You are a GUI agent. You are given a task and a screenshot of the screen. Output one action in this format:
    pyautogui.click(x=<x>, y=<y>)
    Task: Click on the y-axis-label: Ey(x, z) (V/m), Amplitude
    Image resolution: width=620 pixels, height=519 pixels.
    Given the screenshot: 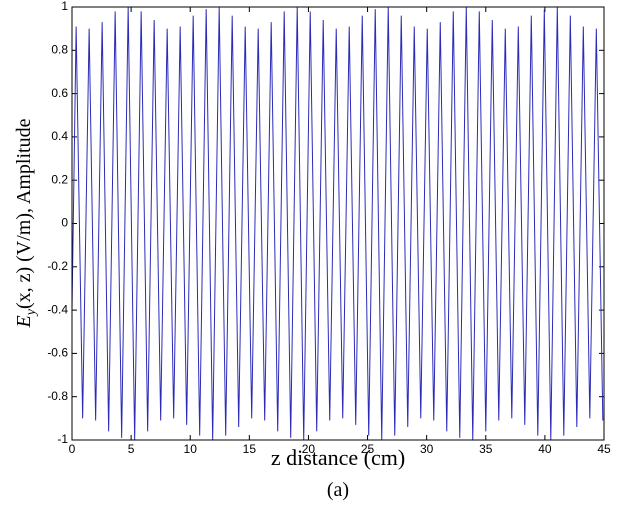 What is the action you would take?
    pyautogui.click(x=26, y=223)
    